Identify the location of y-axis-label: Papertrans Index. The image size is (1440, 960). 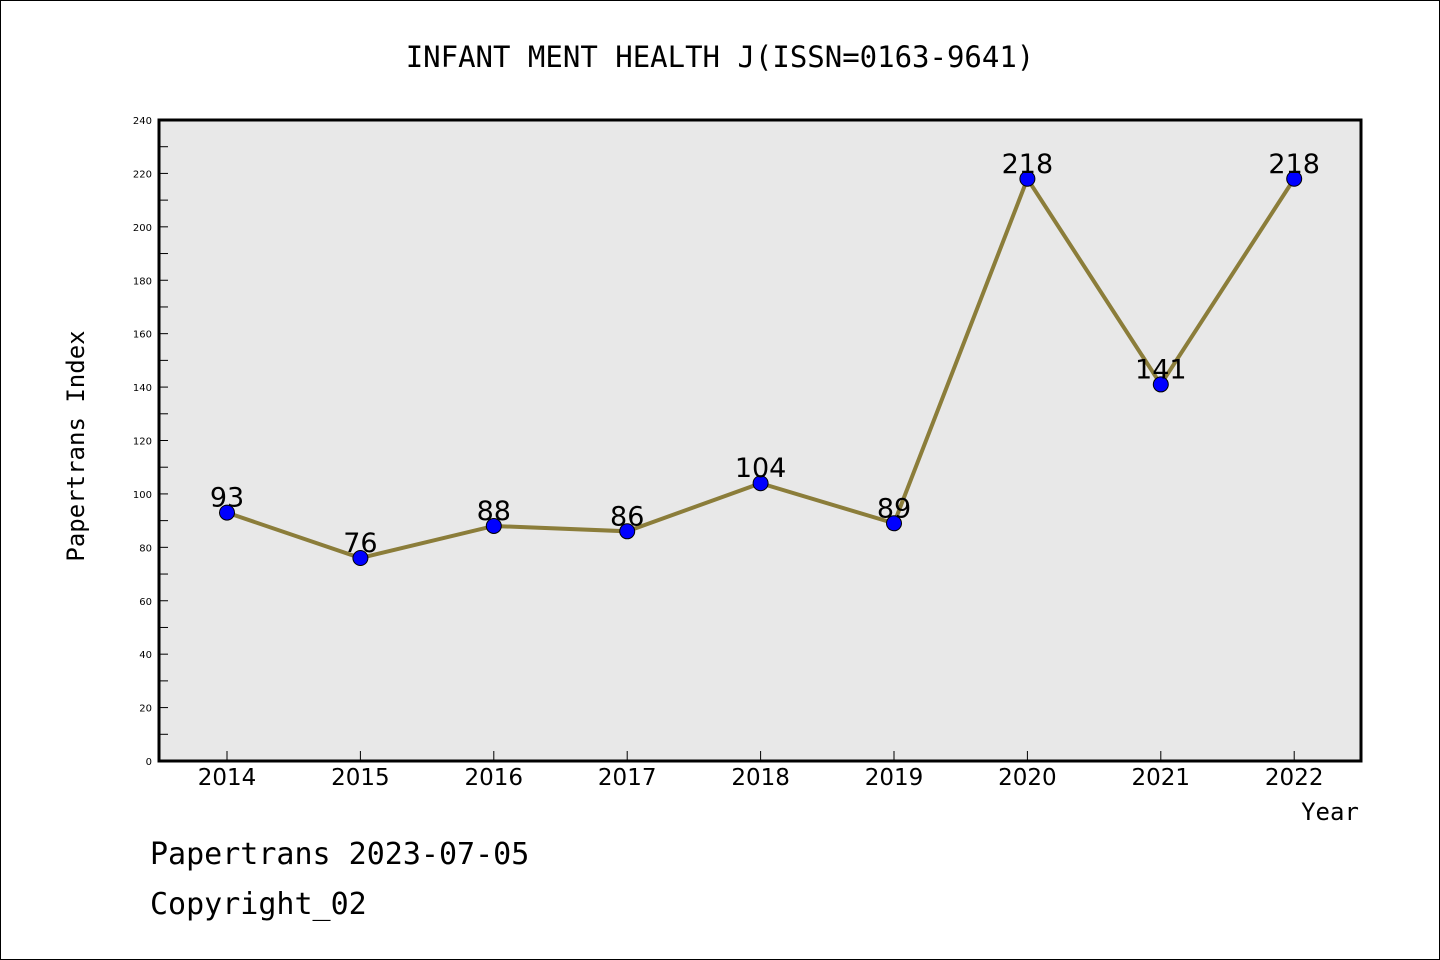
(76, 445).